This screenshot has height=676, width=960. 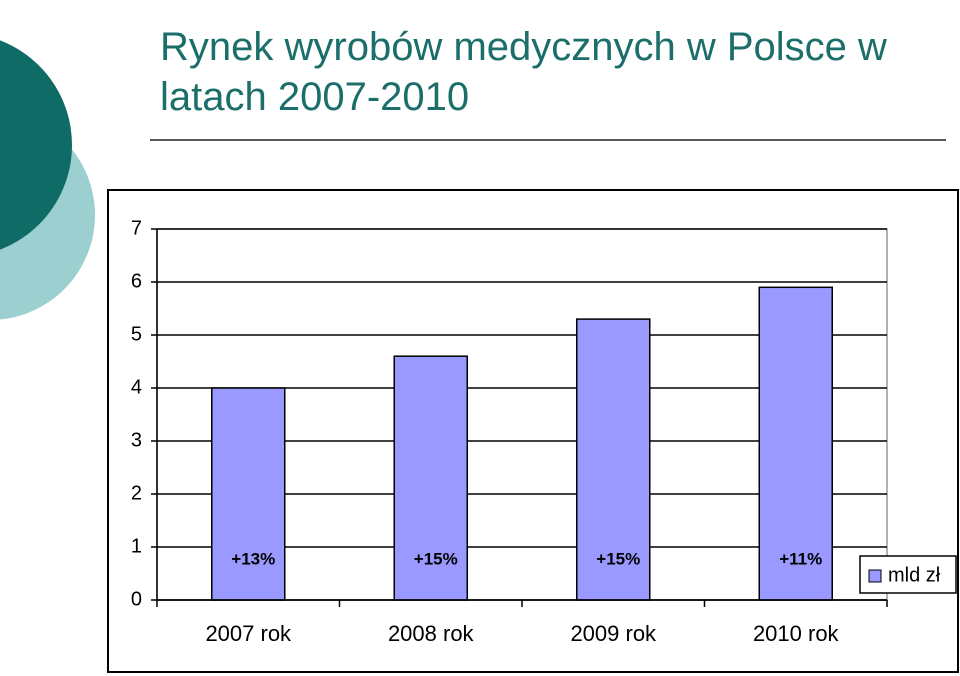 What do you see at coordinates (136, 228) in the screenshot?
I see `y-tick-label: 7` at bounding box center [136, 228].